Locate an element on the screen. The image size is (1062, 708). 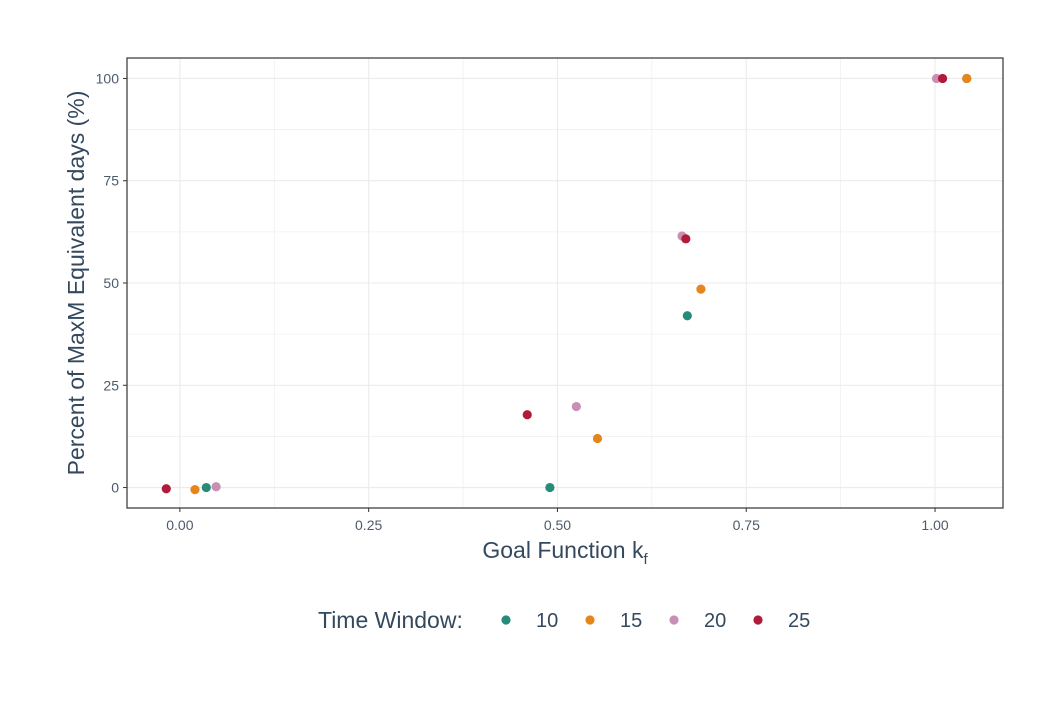
legend-title: Time Window: is located at coordinates (390, 620).